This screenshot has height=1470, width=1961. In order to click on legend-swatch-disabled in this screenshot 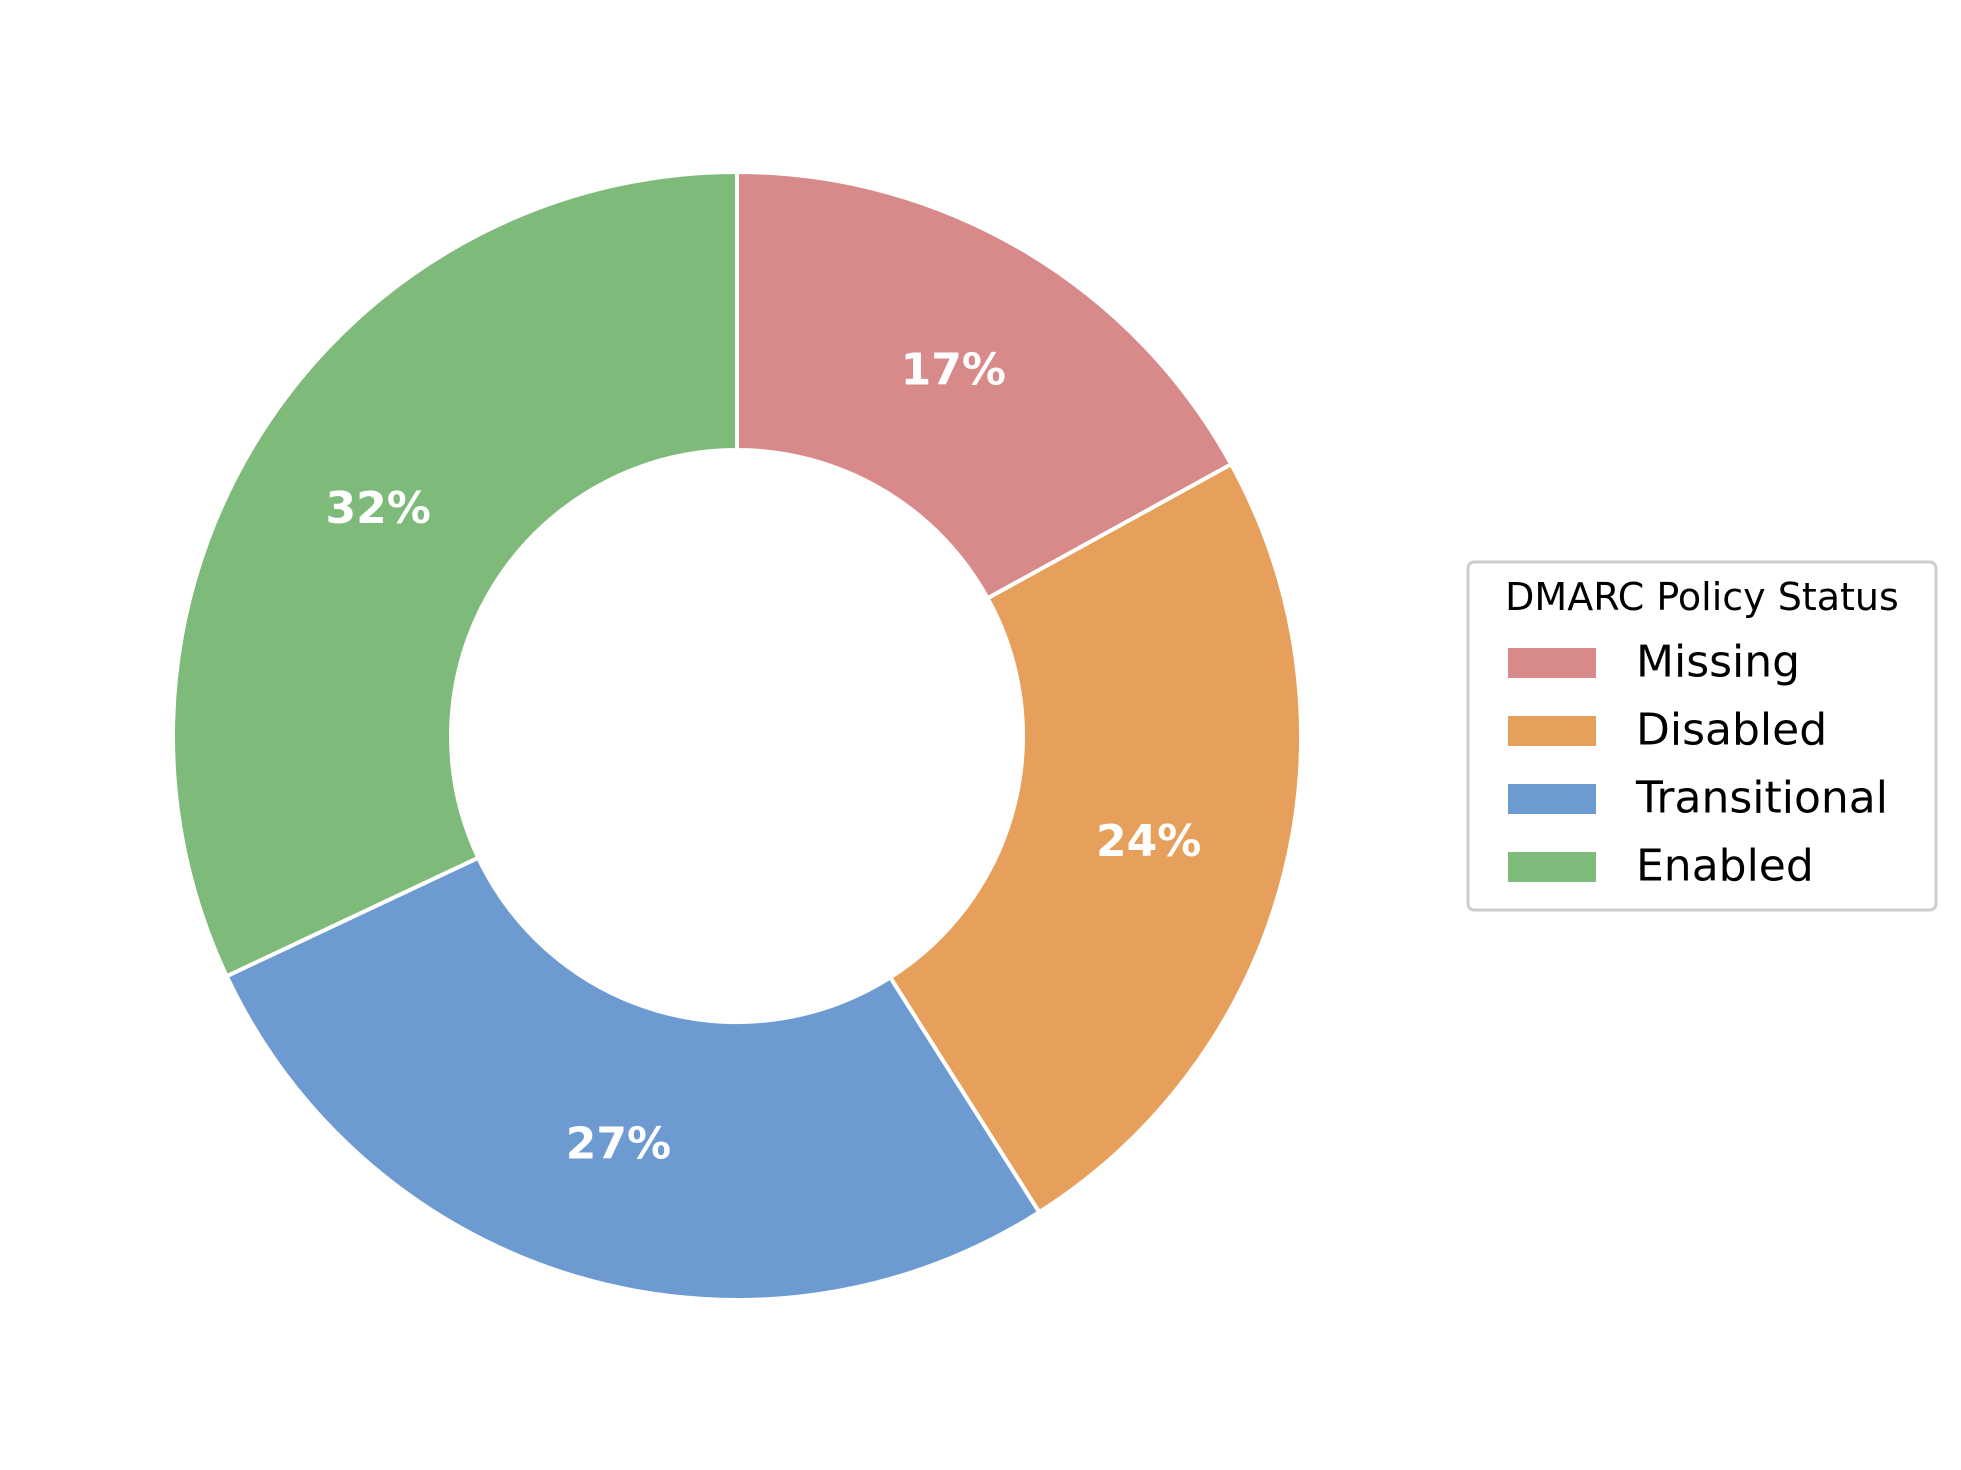, I will do `click(1552, 731)`.